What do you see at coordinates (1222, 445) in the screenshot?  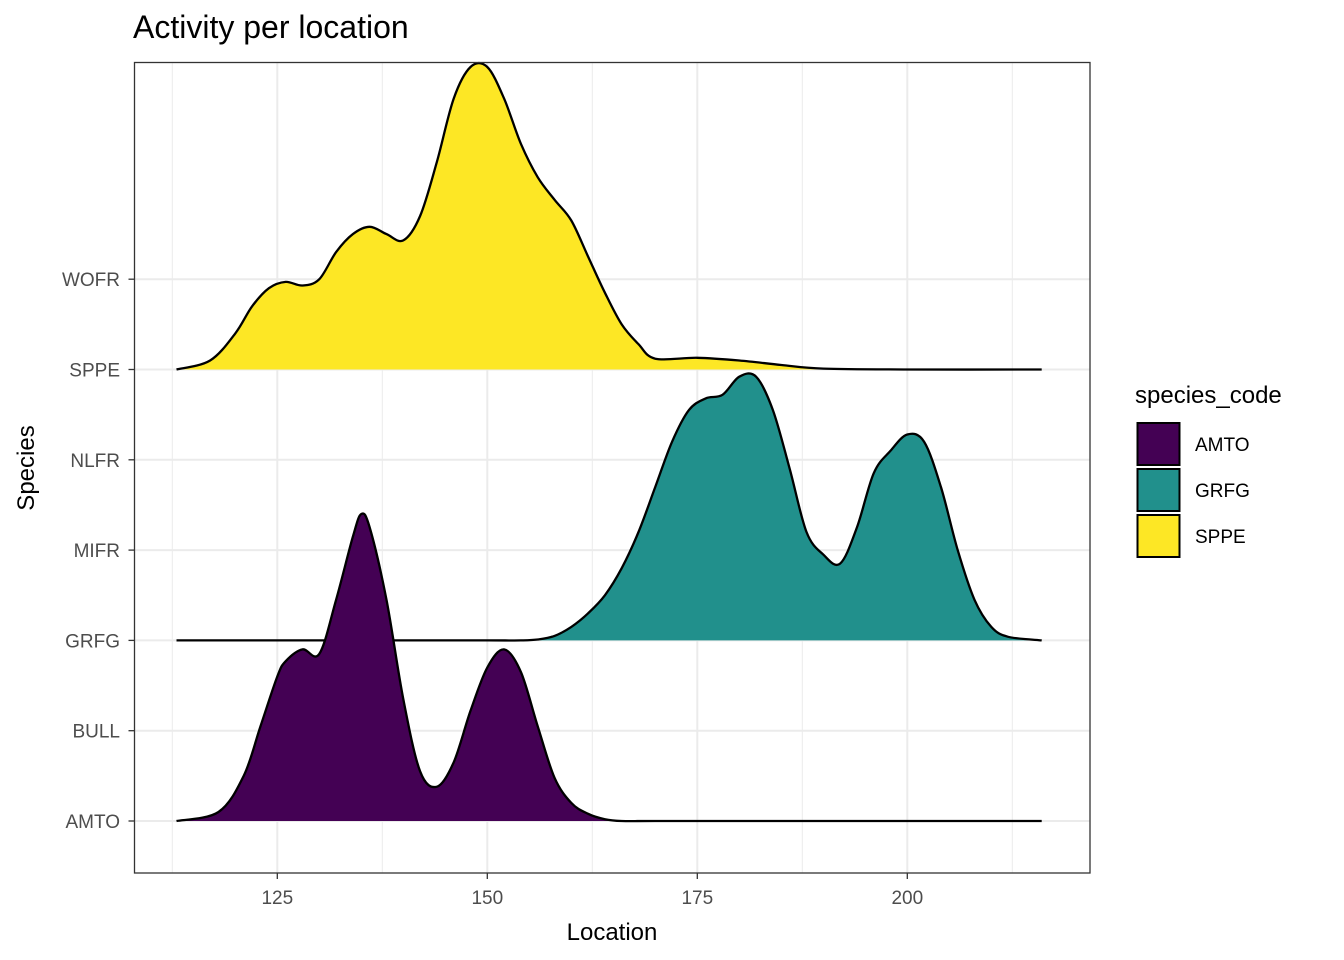 I see `legend-label-amto: AMTO` at bounding box center [1222, 445].